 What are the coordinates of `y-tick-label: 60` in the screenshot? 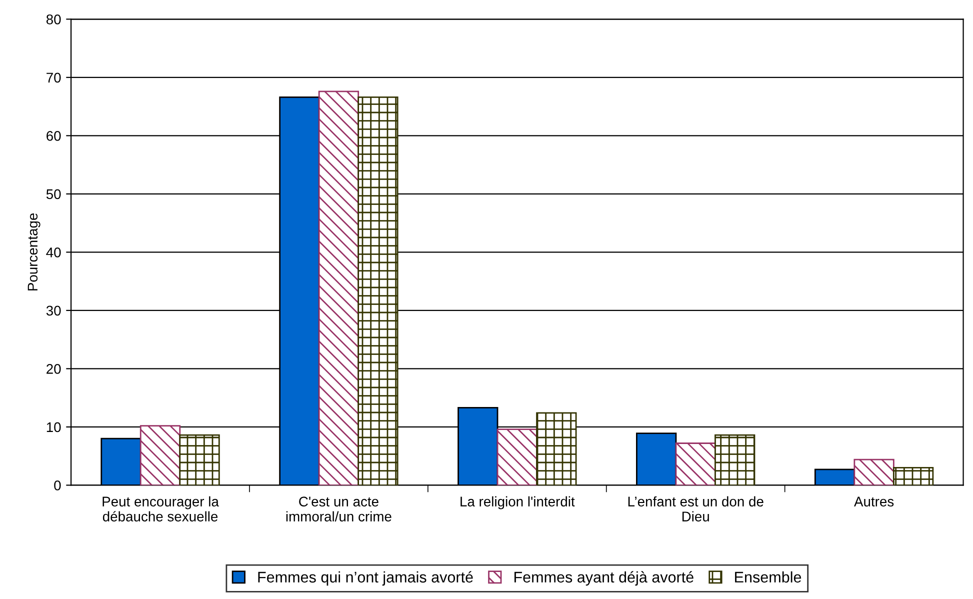 It's located at (53, 136).